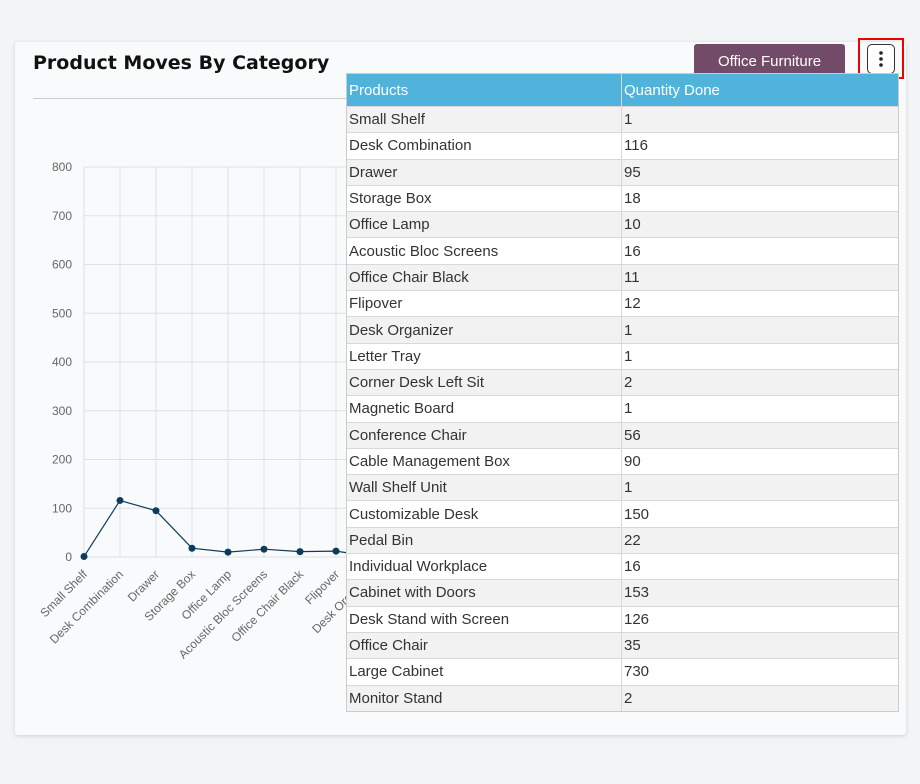  I want to click on product-cell: Desk Combination, so click(484, 146).